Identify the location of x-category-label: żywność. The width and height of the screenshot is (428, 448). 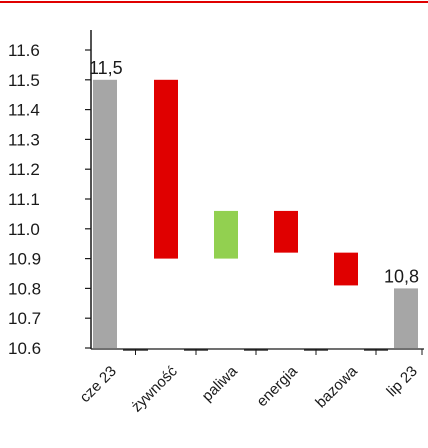
(154, 388).